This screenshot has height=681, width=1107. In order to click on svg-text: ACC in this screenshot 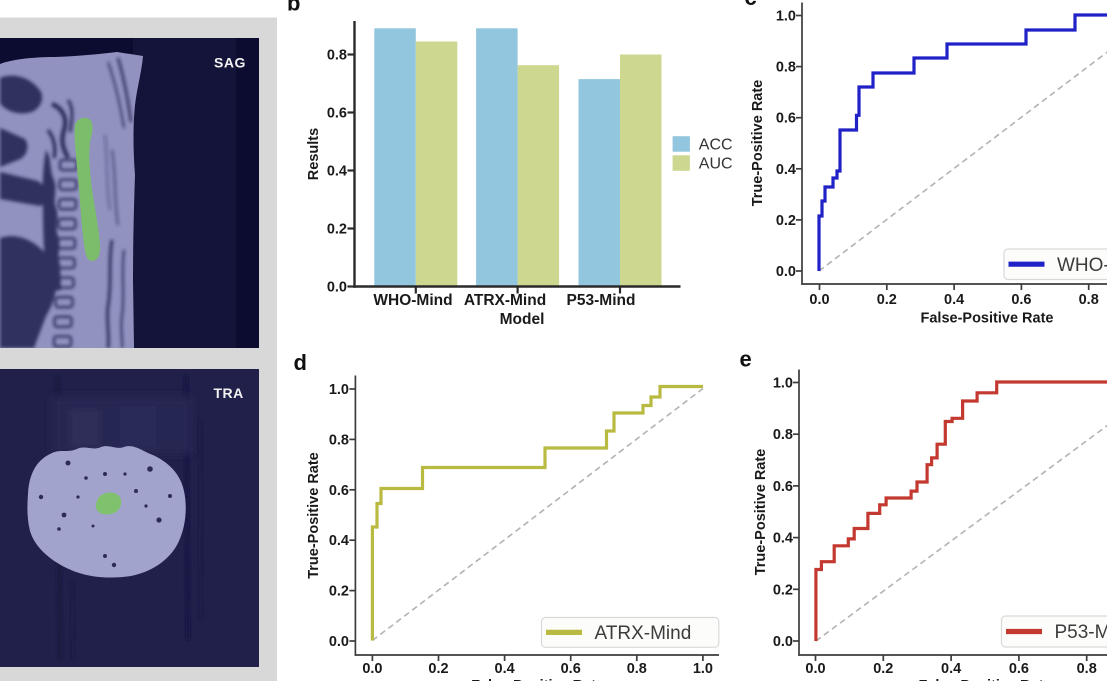, I will do `click(716, 145)`.